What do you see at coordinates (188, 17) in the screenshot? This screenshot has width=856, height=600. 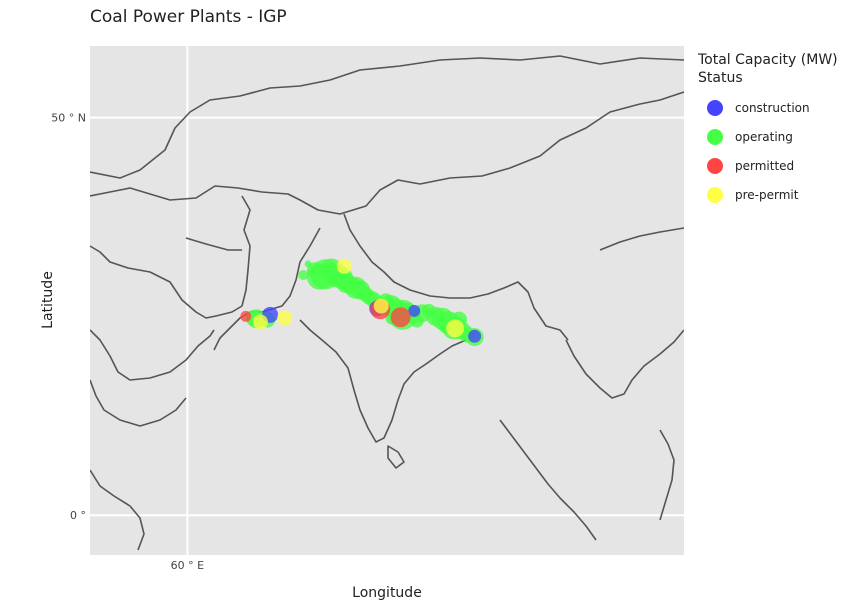 I see `map-title: Coal Power Plants - IGP` at bounding box center [188, 17].